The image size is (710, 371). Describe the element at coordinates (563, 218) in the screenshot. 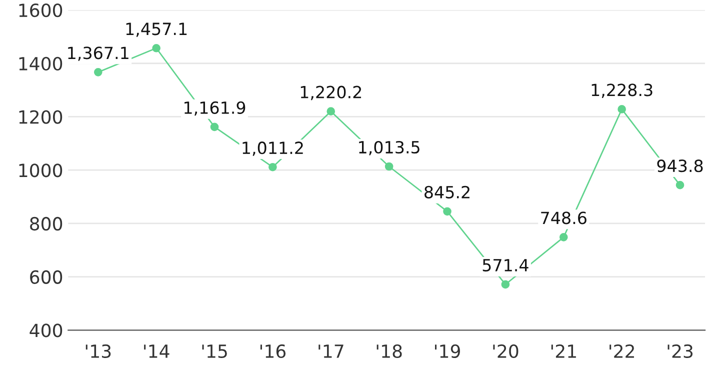

I see `data-label: 748.6` at that location.